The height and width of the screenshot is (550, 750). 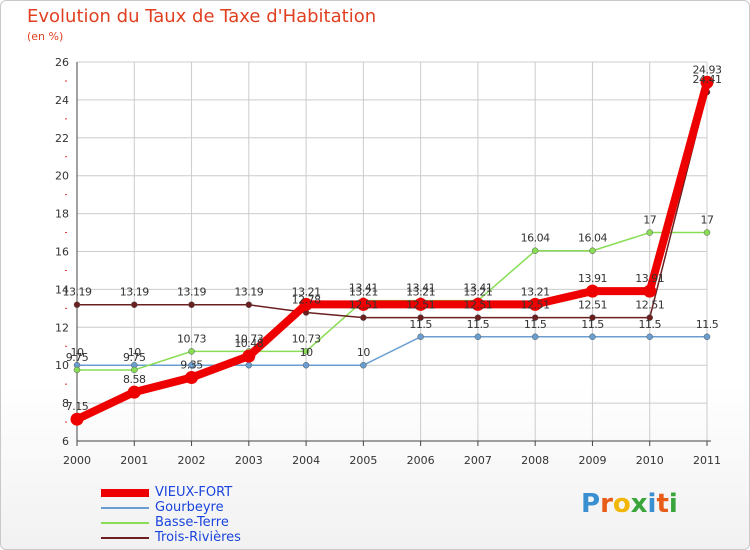 I want to click on logo-letter: r, so click(x=606, y=504).